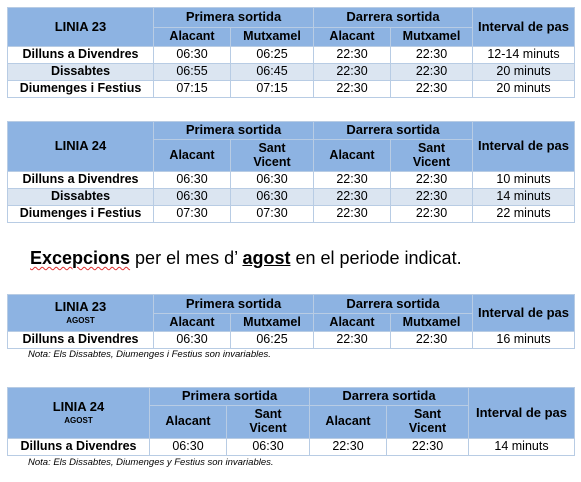 The image size is (581, 482). I want to click on line-label: LINIA 24, so click(80, 146).